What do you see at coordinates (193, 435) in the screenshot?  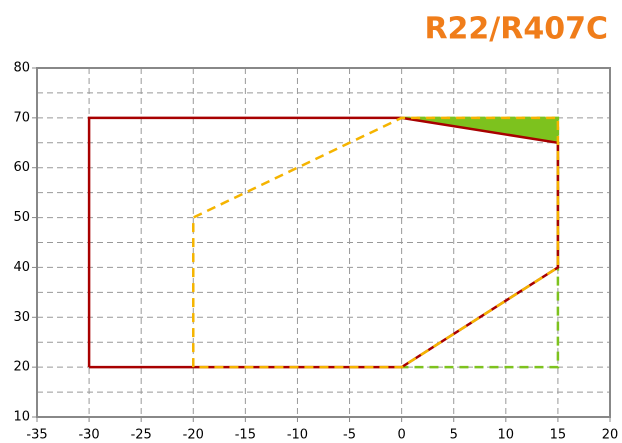 I see `x-tick-label: -20` at bounding box center [193, 435].